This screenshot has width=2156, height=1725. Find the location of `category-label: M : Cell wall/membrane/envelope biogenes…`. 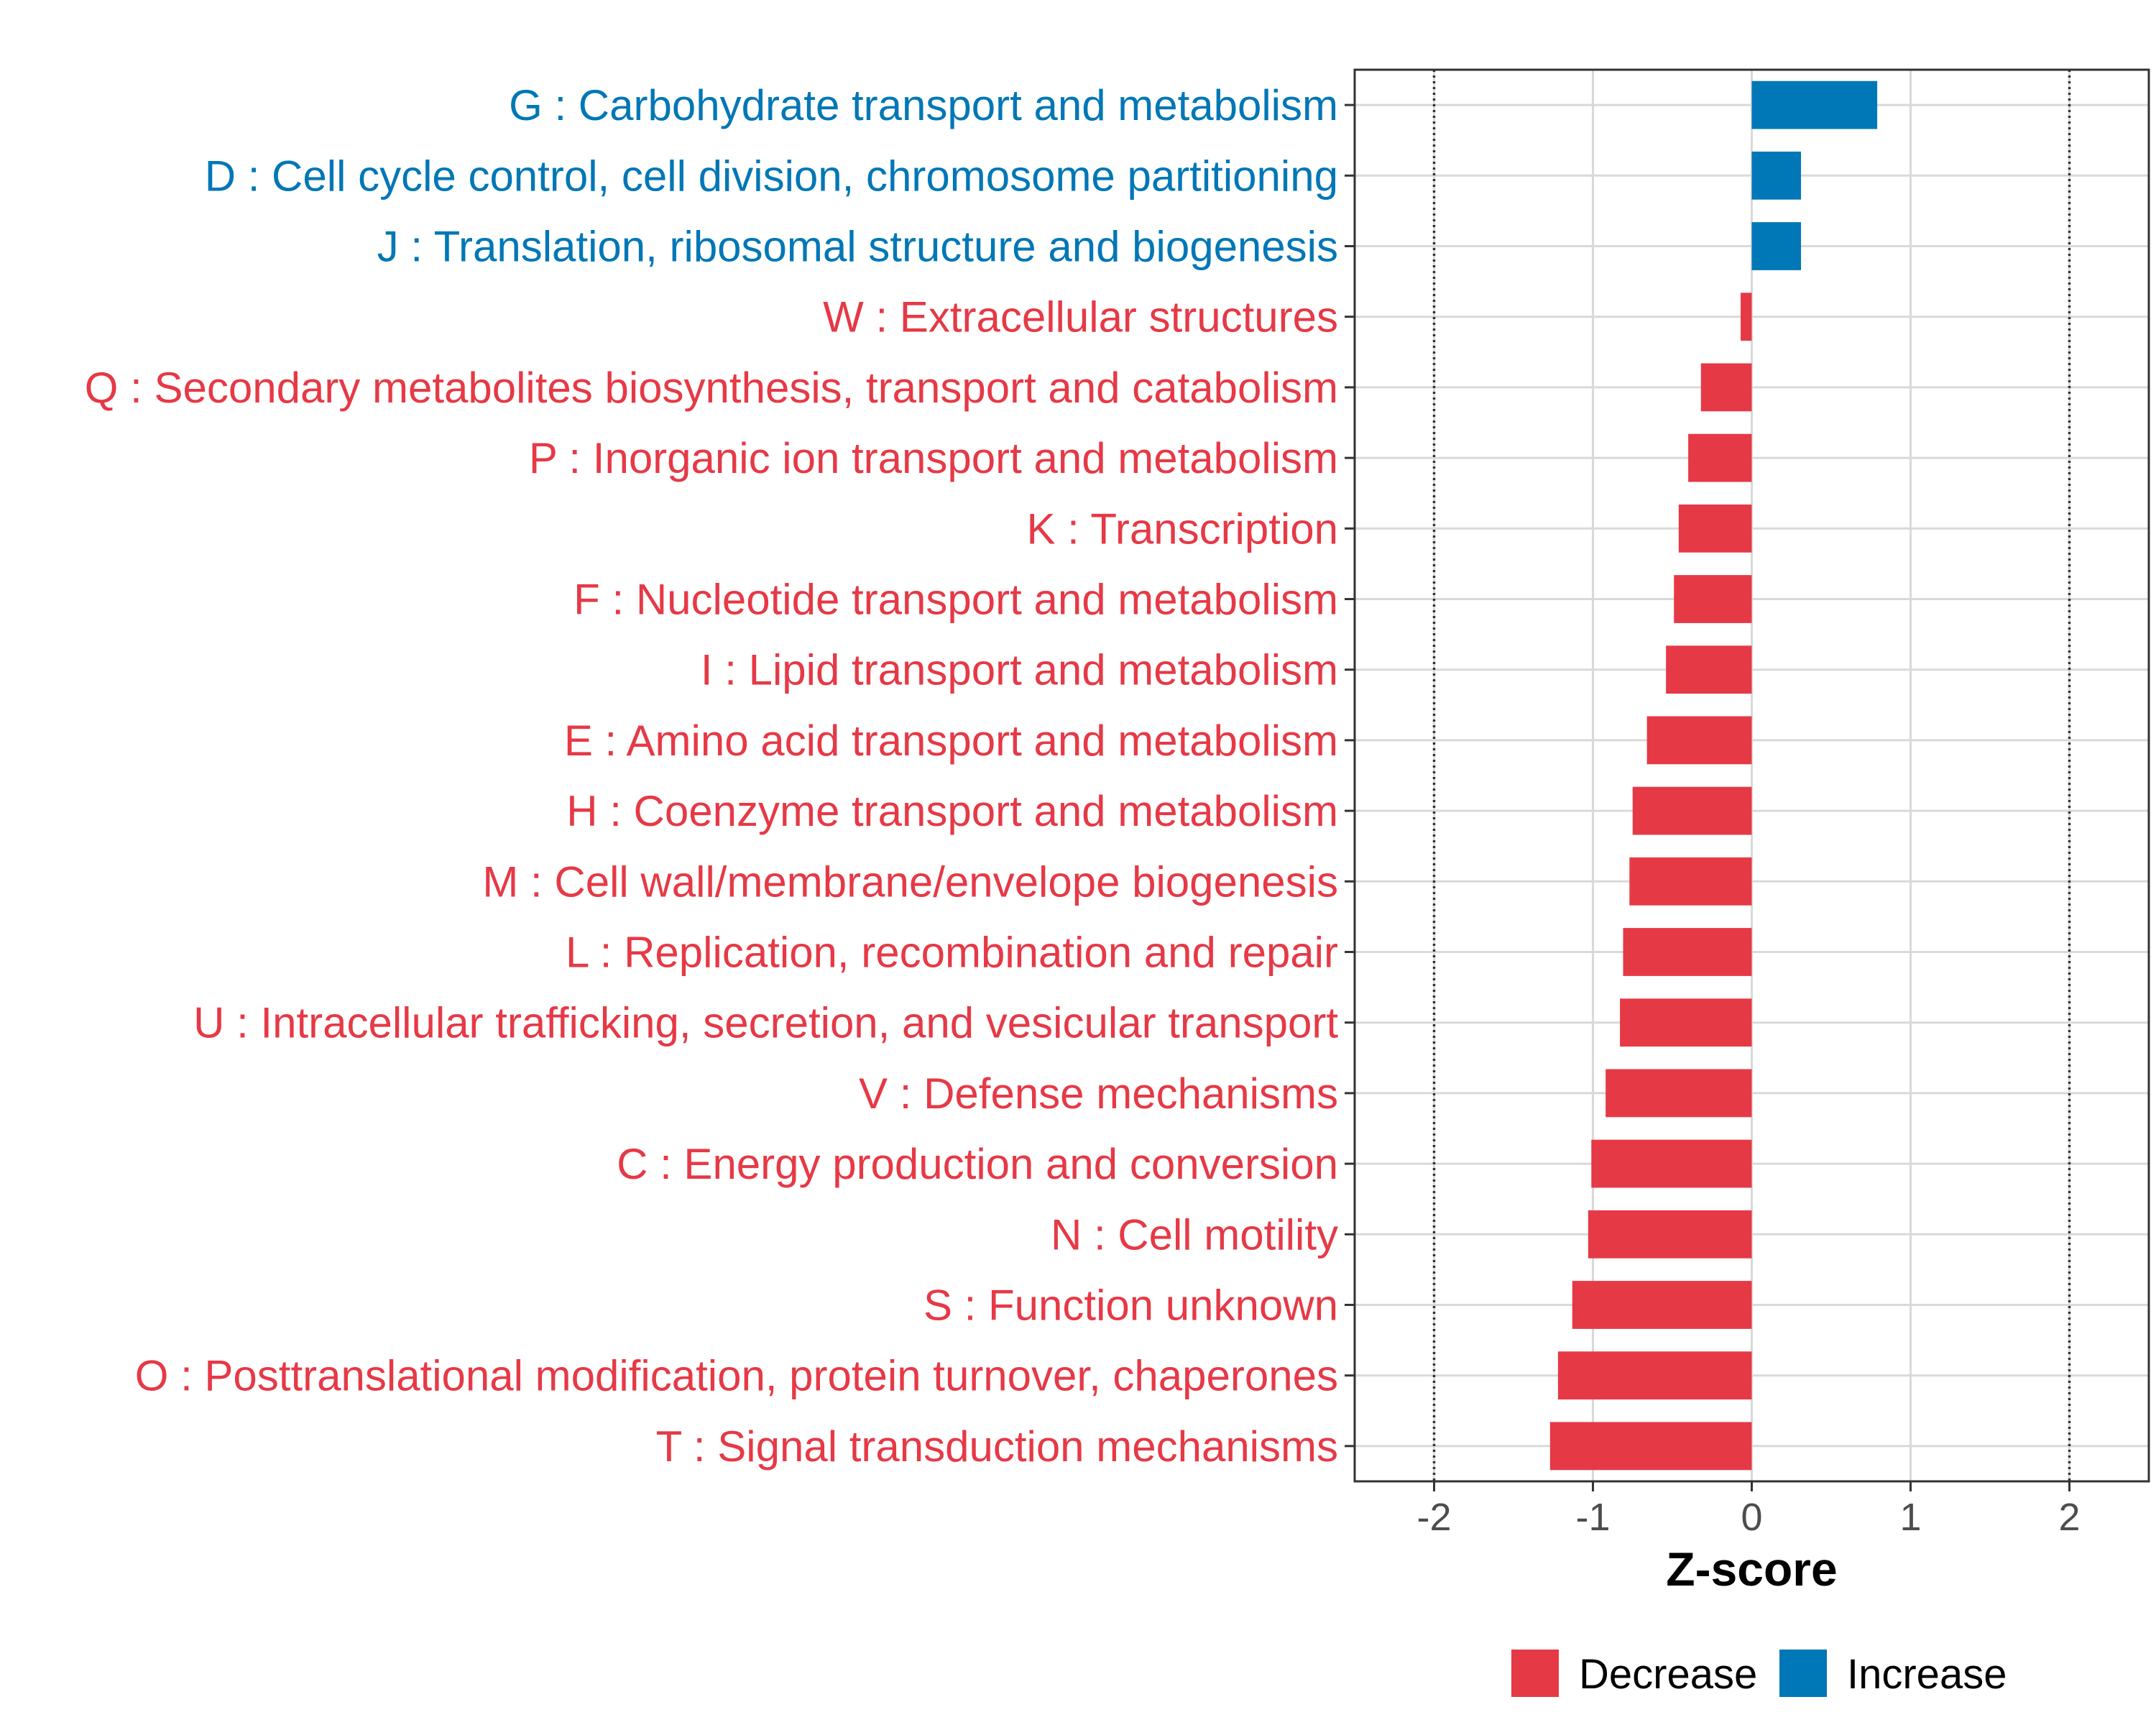

category-label: M : Cell wall/membrane/envelope biogenes… is located at coordinates (910, 881).